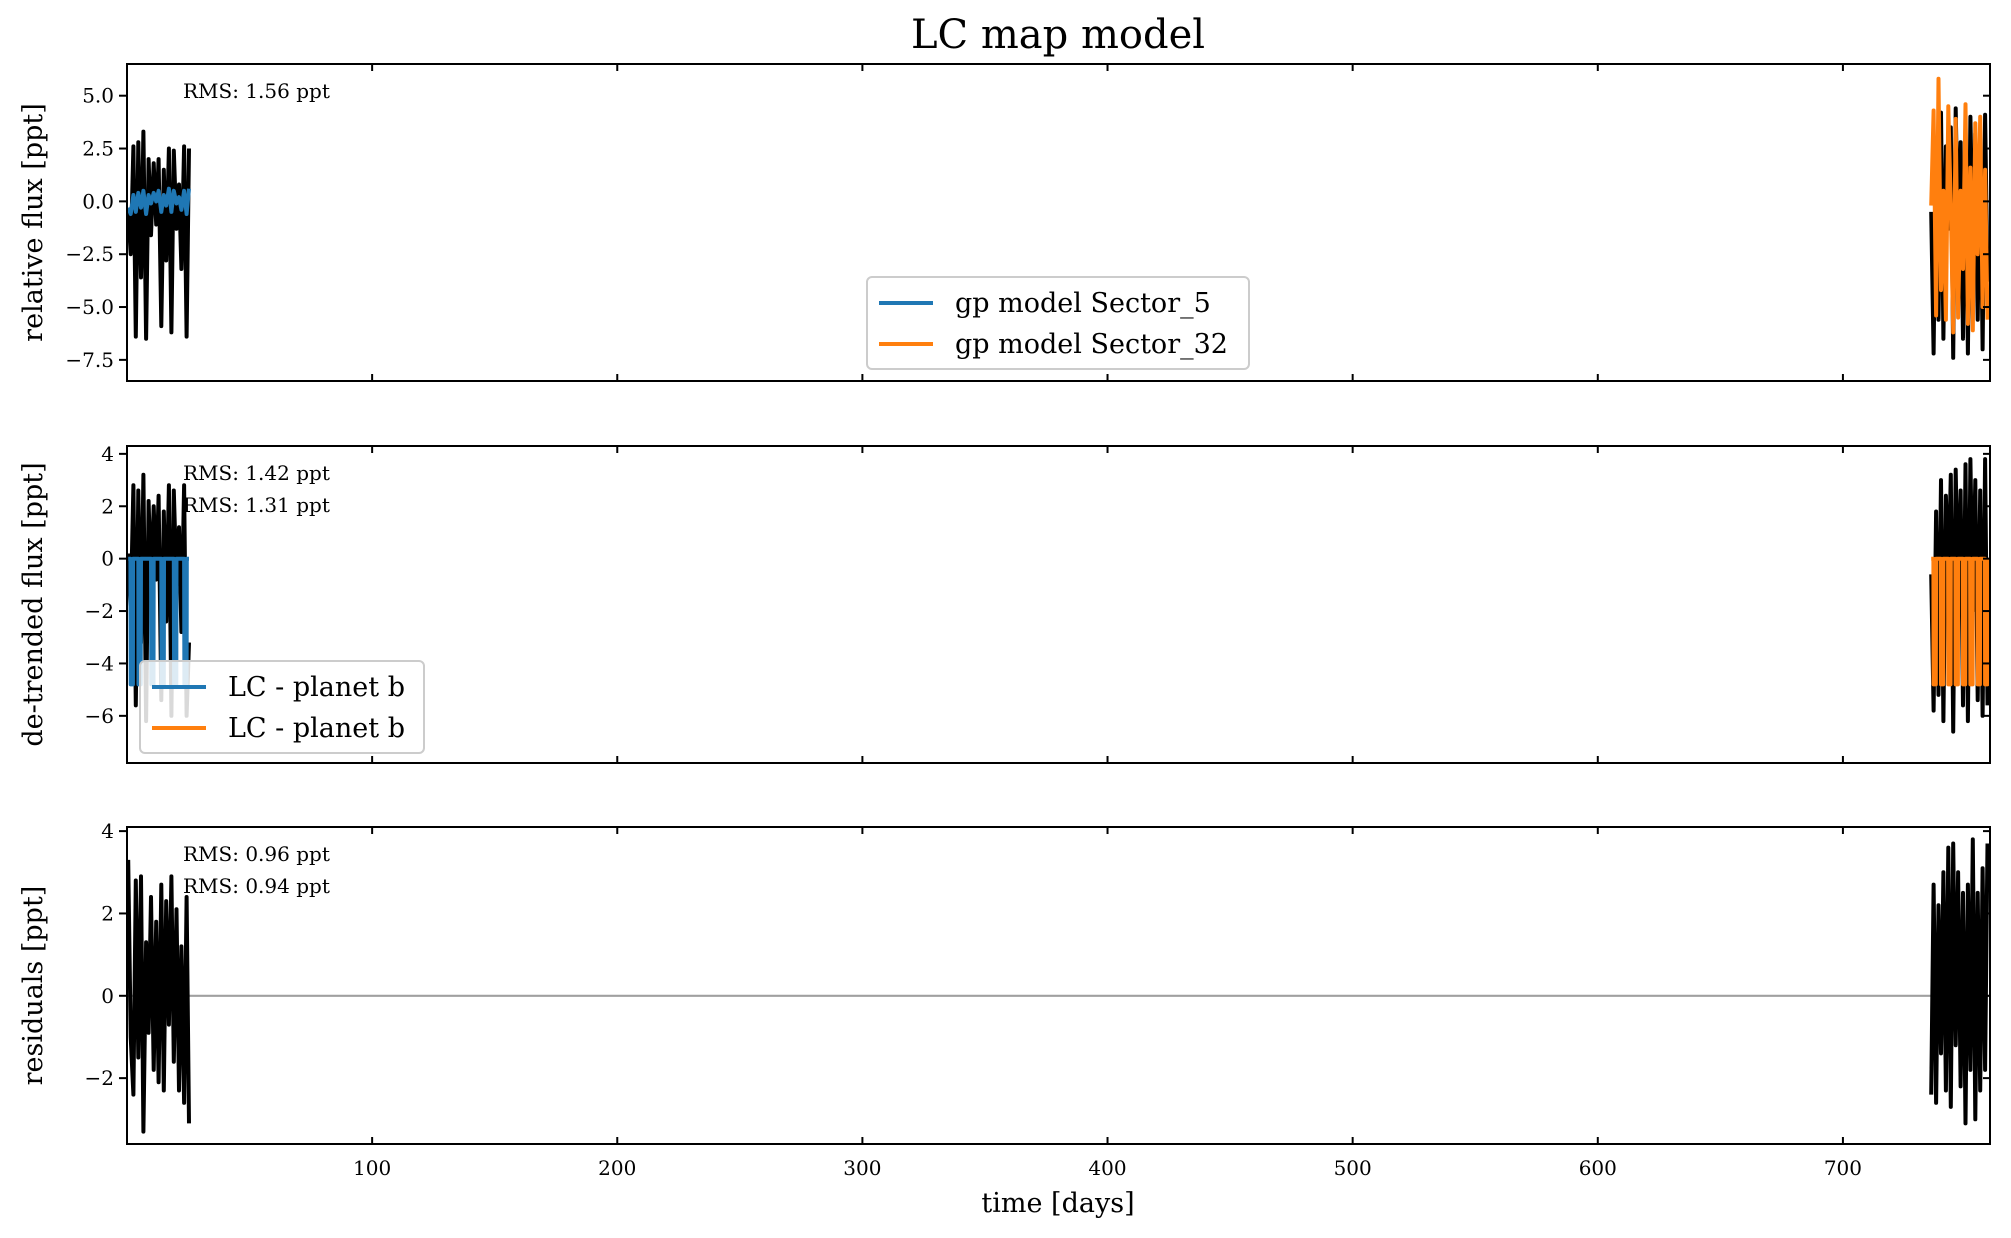 Image resolution: width=2011 pixels, height=1238 pixels. What do you see at coordinates (1058, 35) in the screenshot?
I see `chart-title: LC map model` at bounding box center [1058, 35].